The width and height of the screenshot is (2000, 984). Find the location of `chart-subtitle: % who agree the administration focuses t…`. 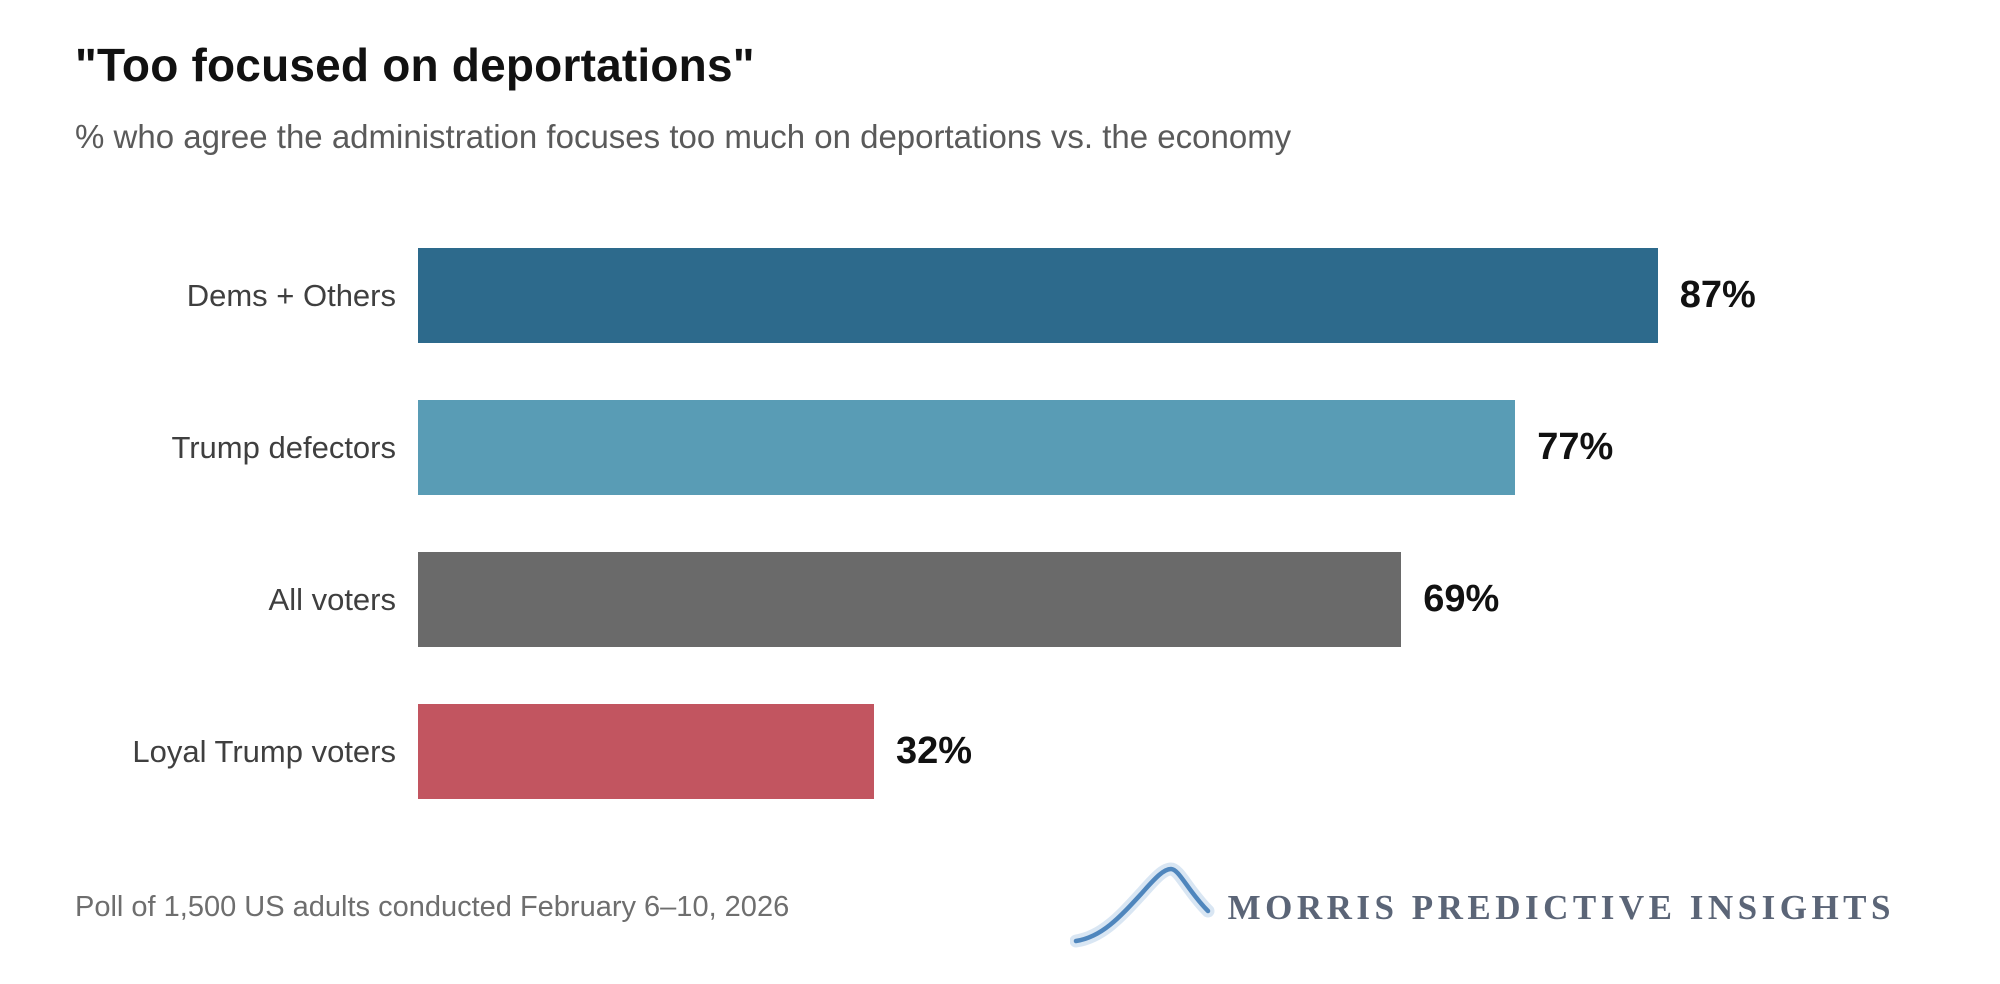

chart-subtitle: % who agree the administration focuses t… is located at coordinates (683, 136).